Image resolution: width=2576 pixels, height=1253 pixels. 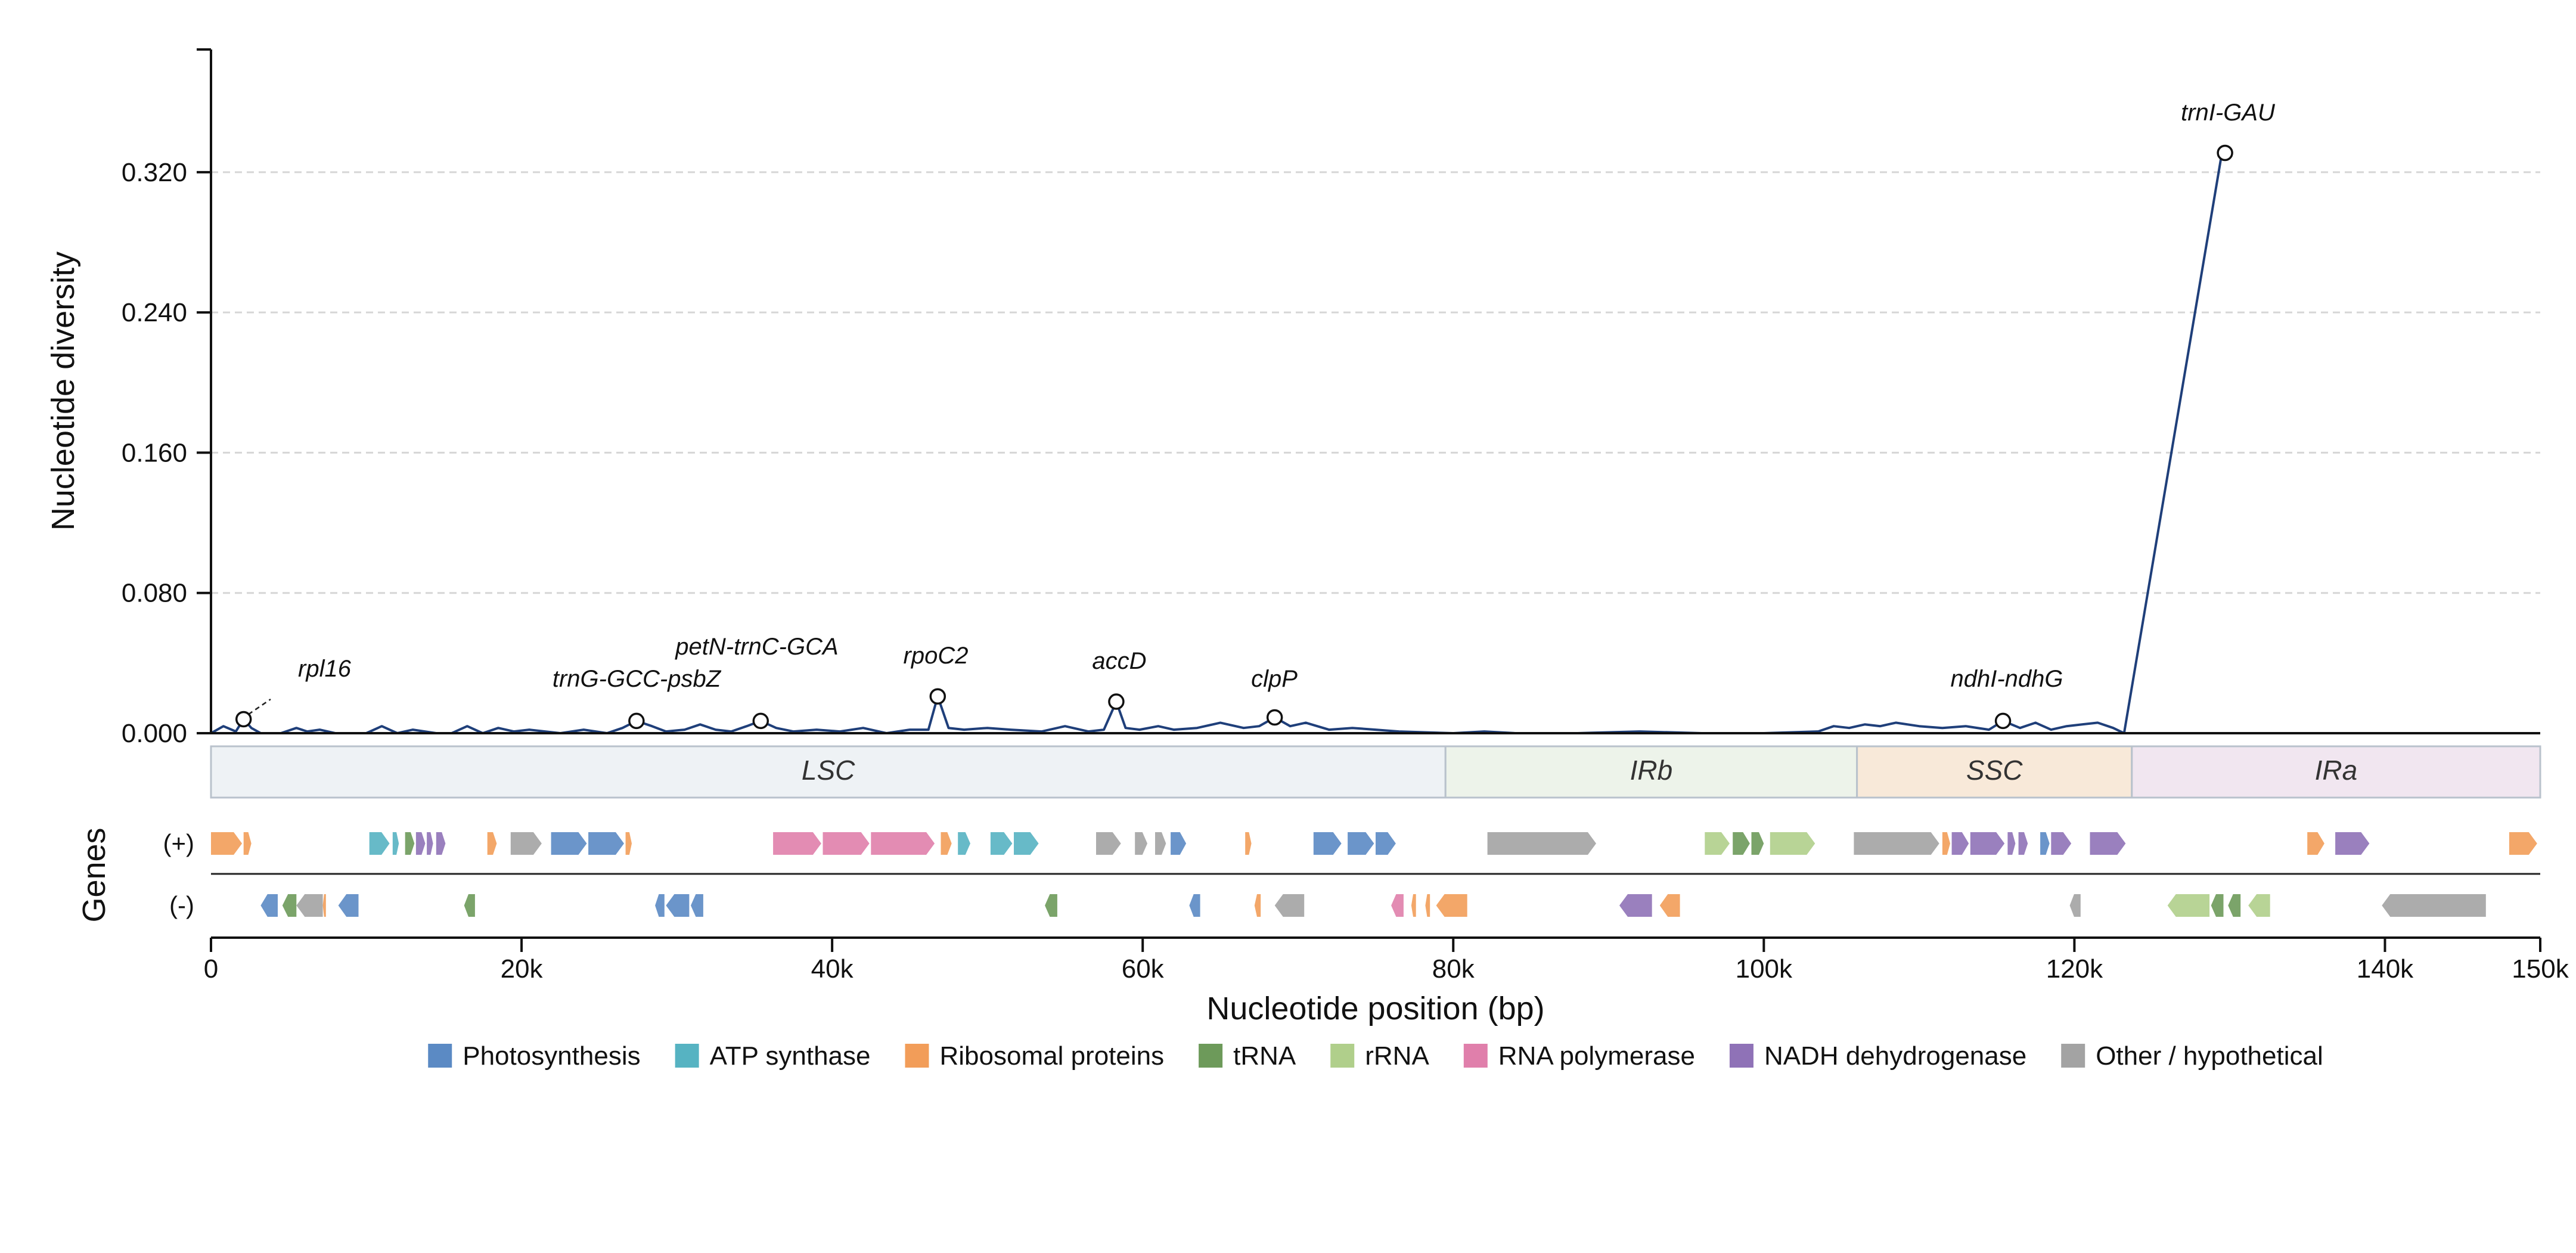 What do you see at coordinates (211, 969) in the screenshot?
I see `x-tick-label: 0` at bounding box center [211, 969].